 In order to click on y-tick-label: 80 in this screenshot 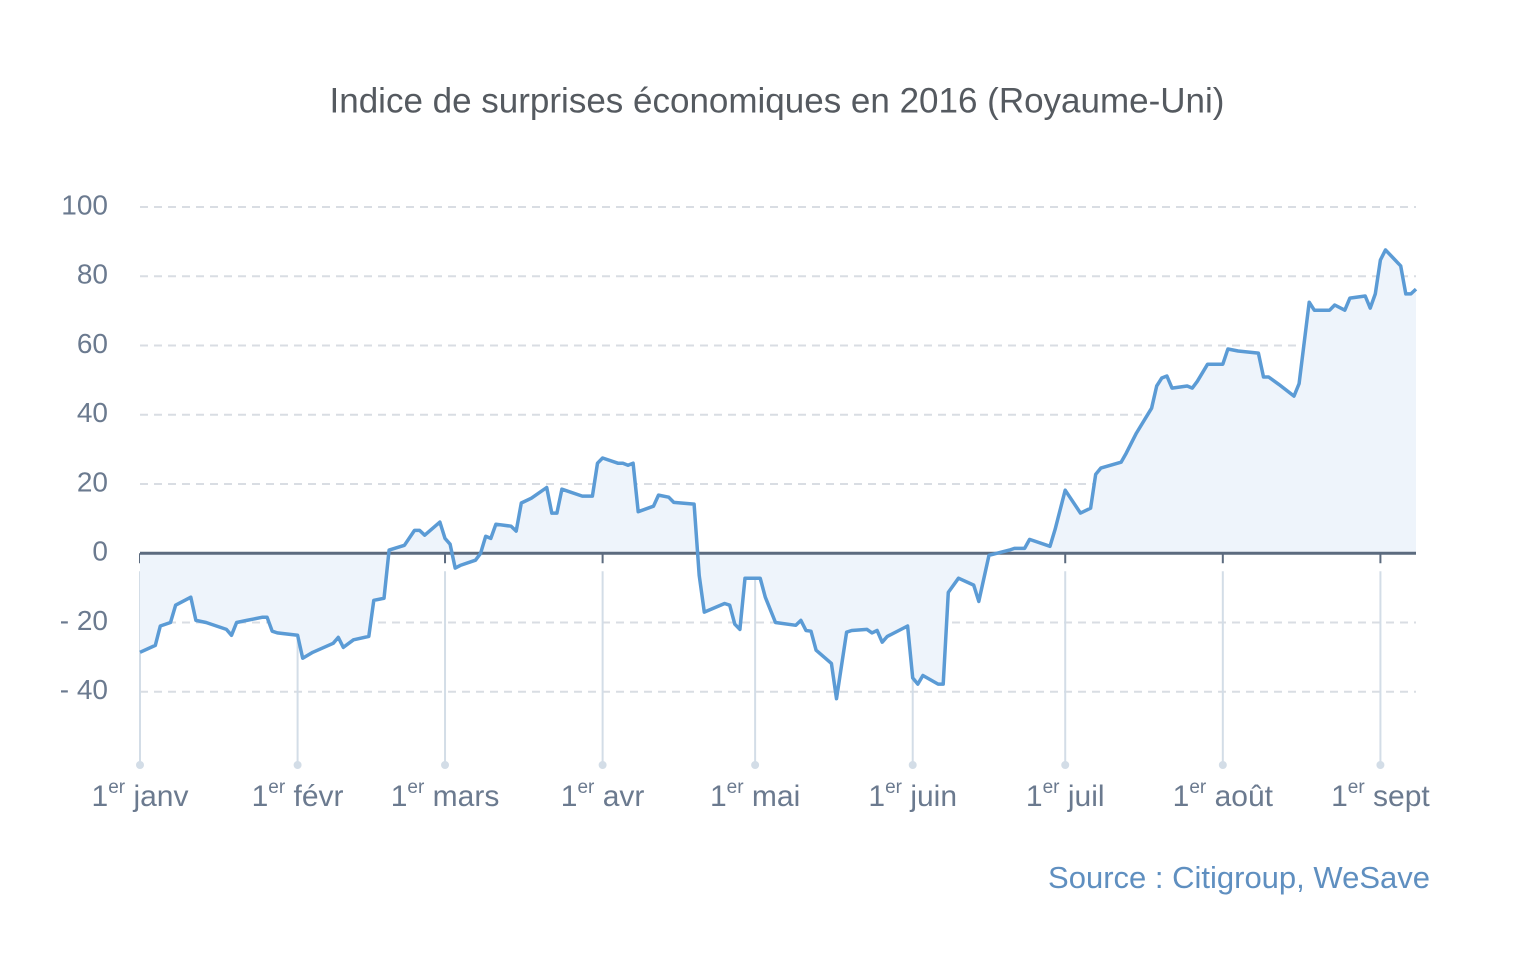, I will do `click(92, 274)`.